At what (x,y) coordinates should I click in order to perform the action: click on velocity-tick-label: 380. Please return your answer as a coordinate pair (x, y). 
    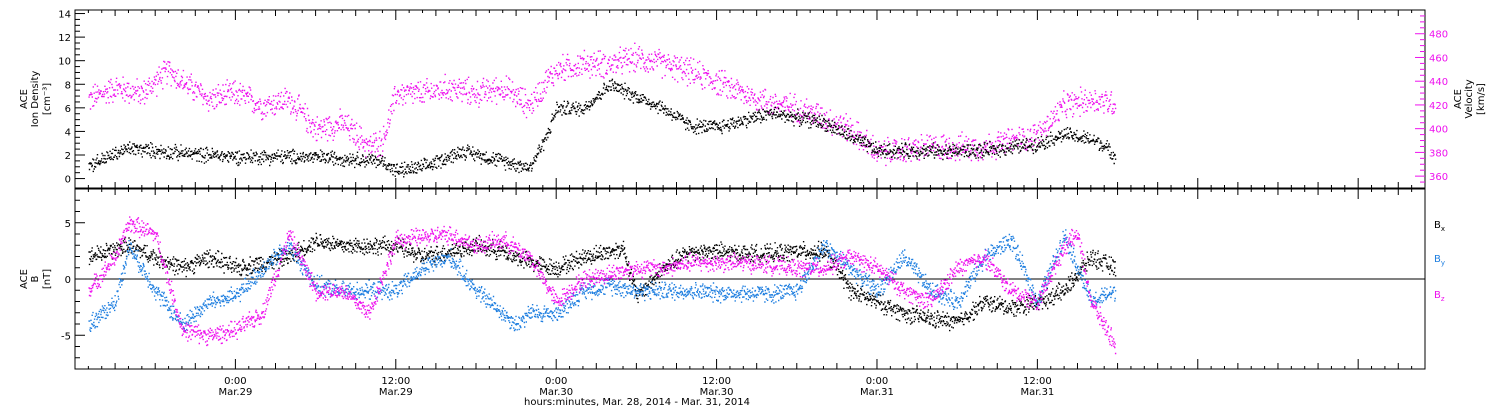
    Looking at the image, I should click on (1438, 153).